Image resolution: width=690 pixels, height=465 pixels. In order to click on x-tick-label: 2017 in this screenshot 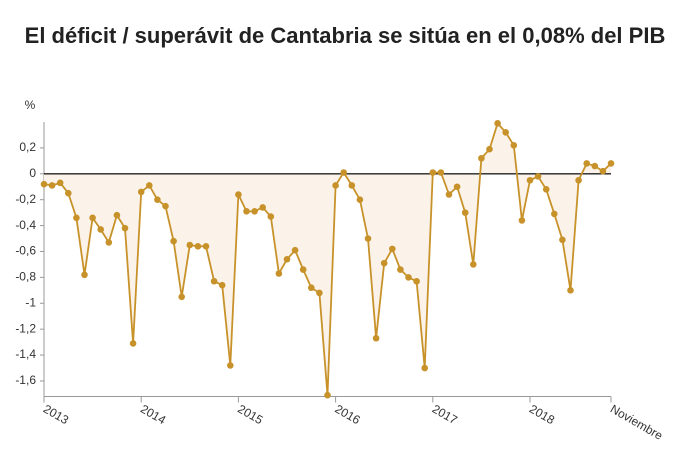, I will do `click(445, 415)`.